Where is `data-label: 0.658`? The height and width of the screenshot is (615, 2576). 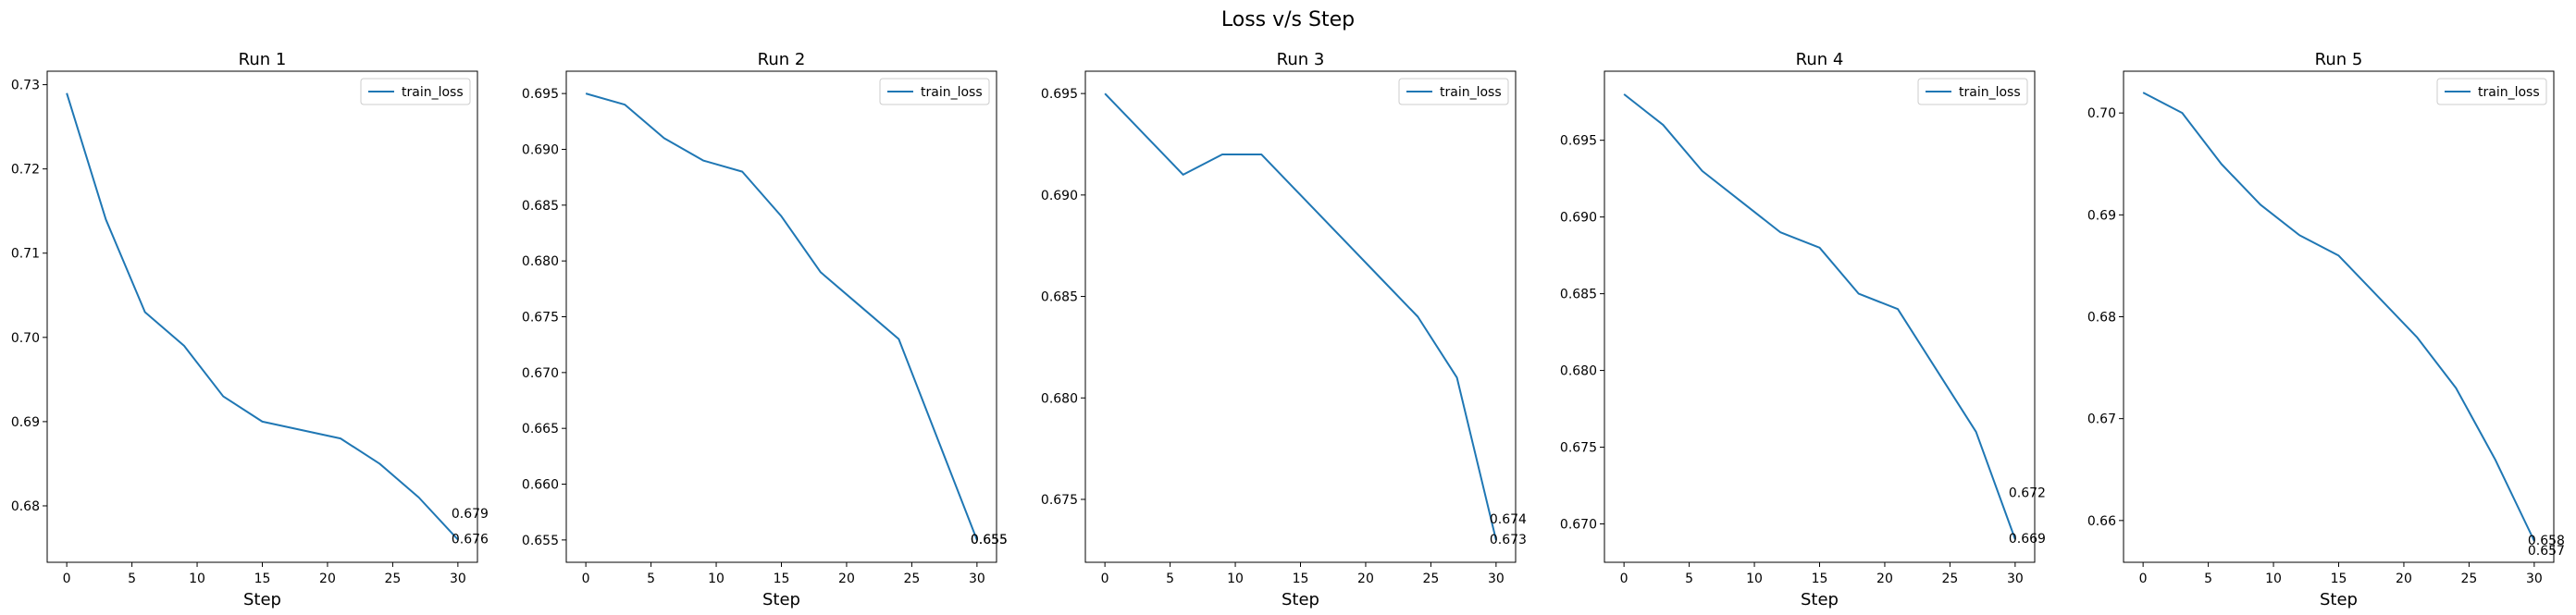
data-label: 0.658 is located at coordinates (2546, 541).